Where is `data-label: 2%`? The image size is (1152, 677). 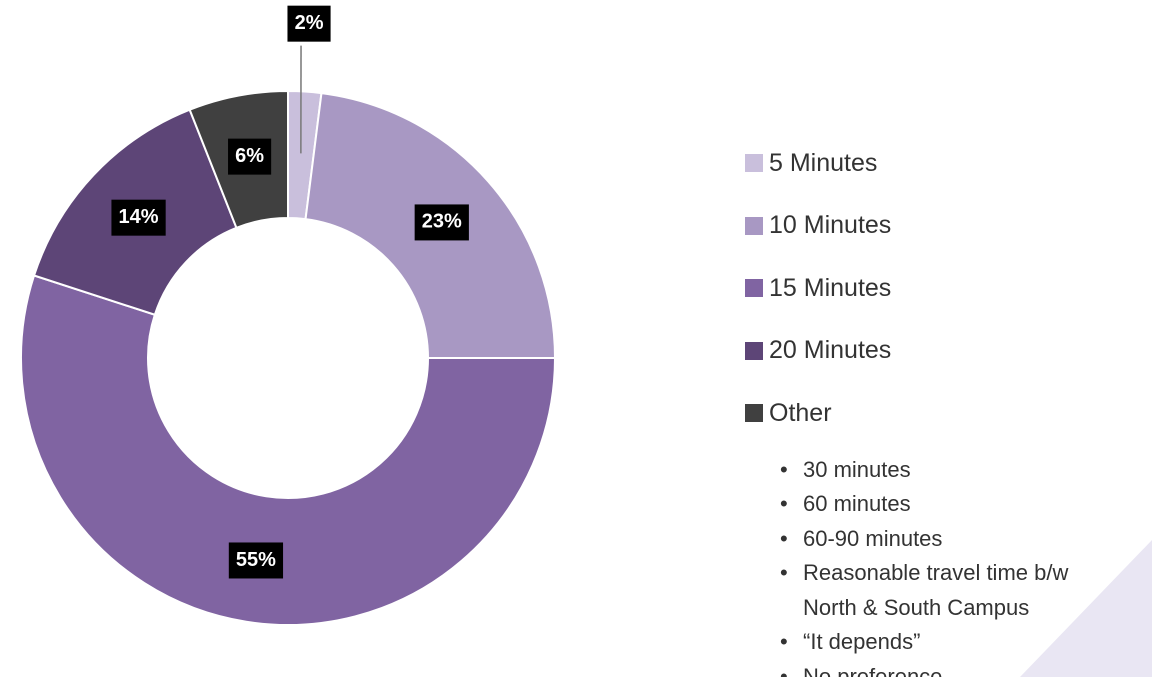
data-label: 2% is located at coordinates (309, 23).